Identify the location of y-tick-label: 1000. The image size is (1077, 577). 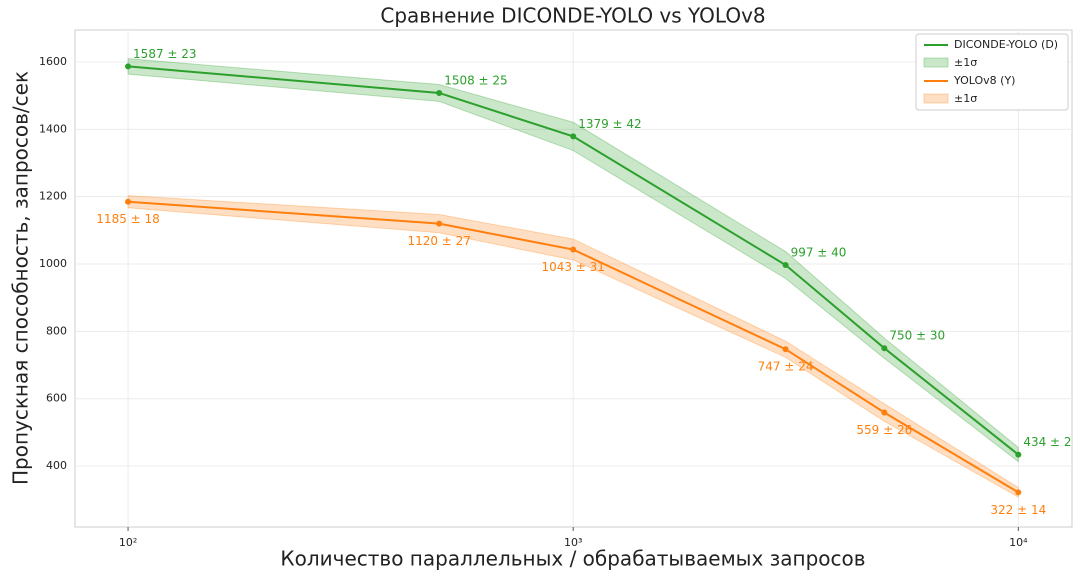
(53, 263).